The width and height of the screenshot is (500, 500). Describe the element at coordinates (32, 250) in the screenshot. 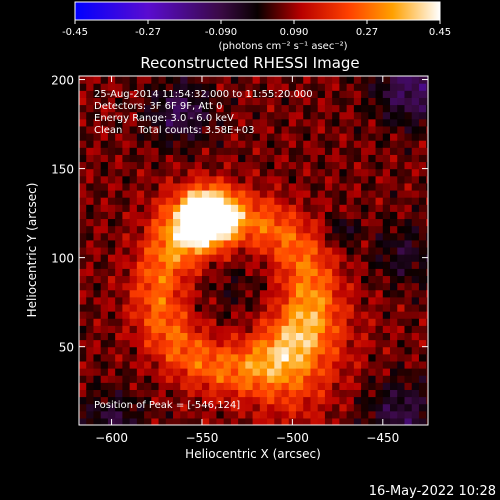

I see `y-axis-label: Heliocentric Y (arcsec)` at that location.